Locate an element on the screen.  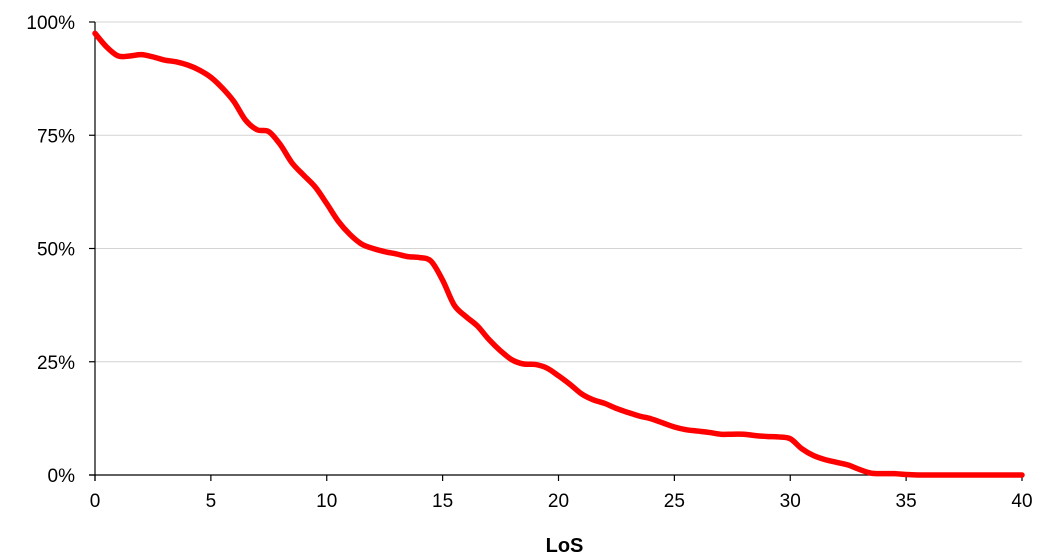
y-tick-label: 50% is located at coordinates (56, 250).